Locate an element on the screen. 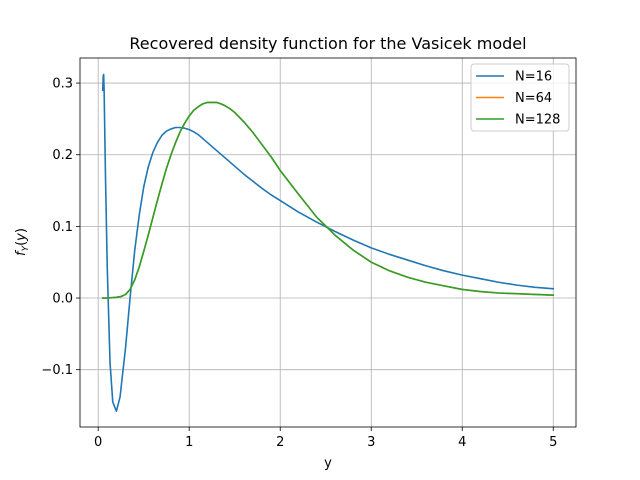  x-tick-label: 0 is located at coordinates (98, 442).